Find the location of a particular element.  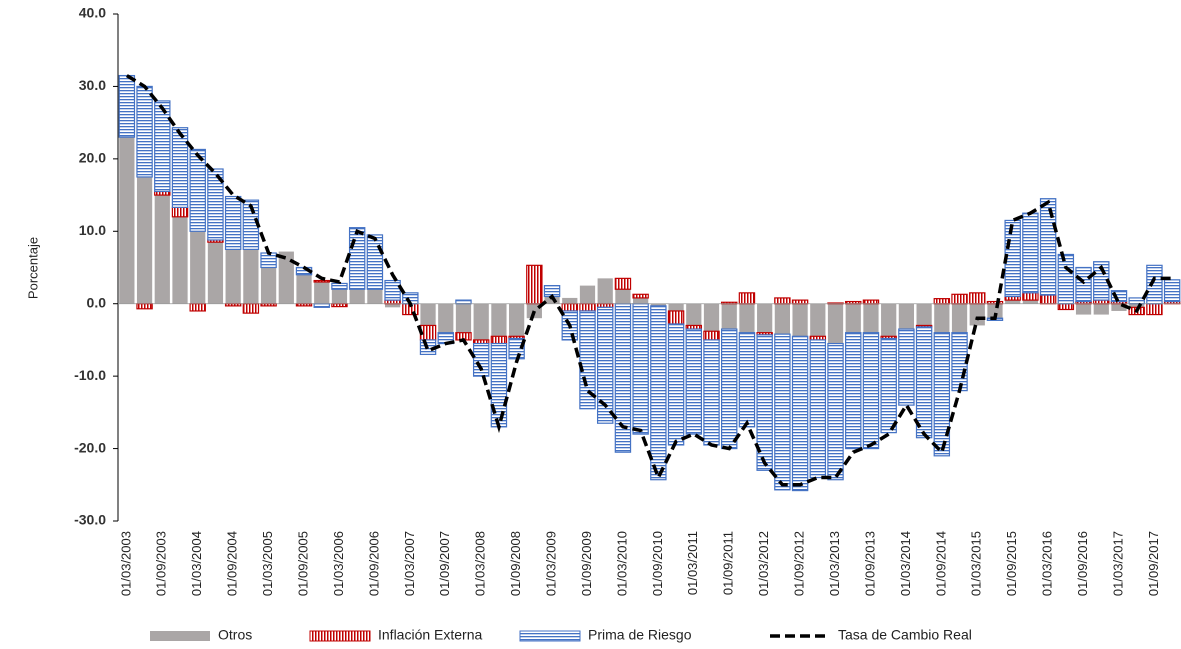

y-tick-label: 20.0 is located at coordinates (92, 158).